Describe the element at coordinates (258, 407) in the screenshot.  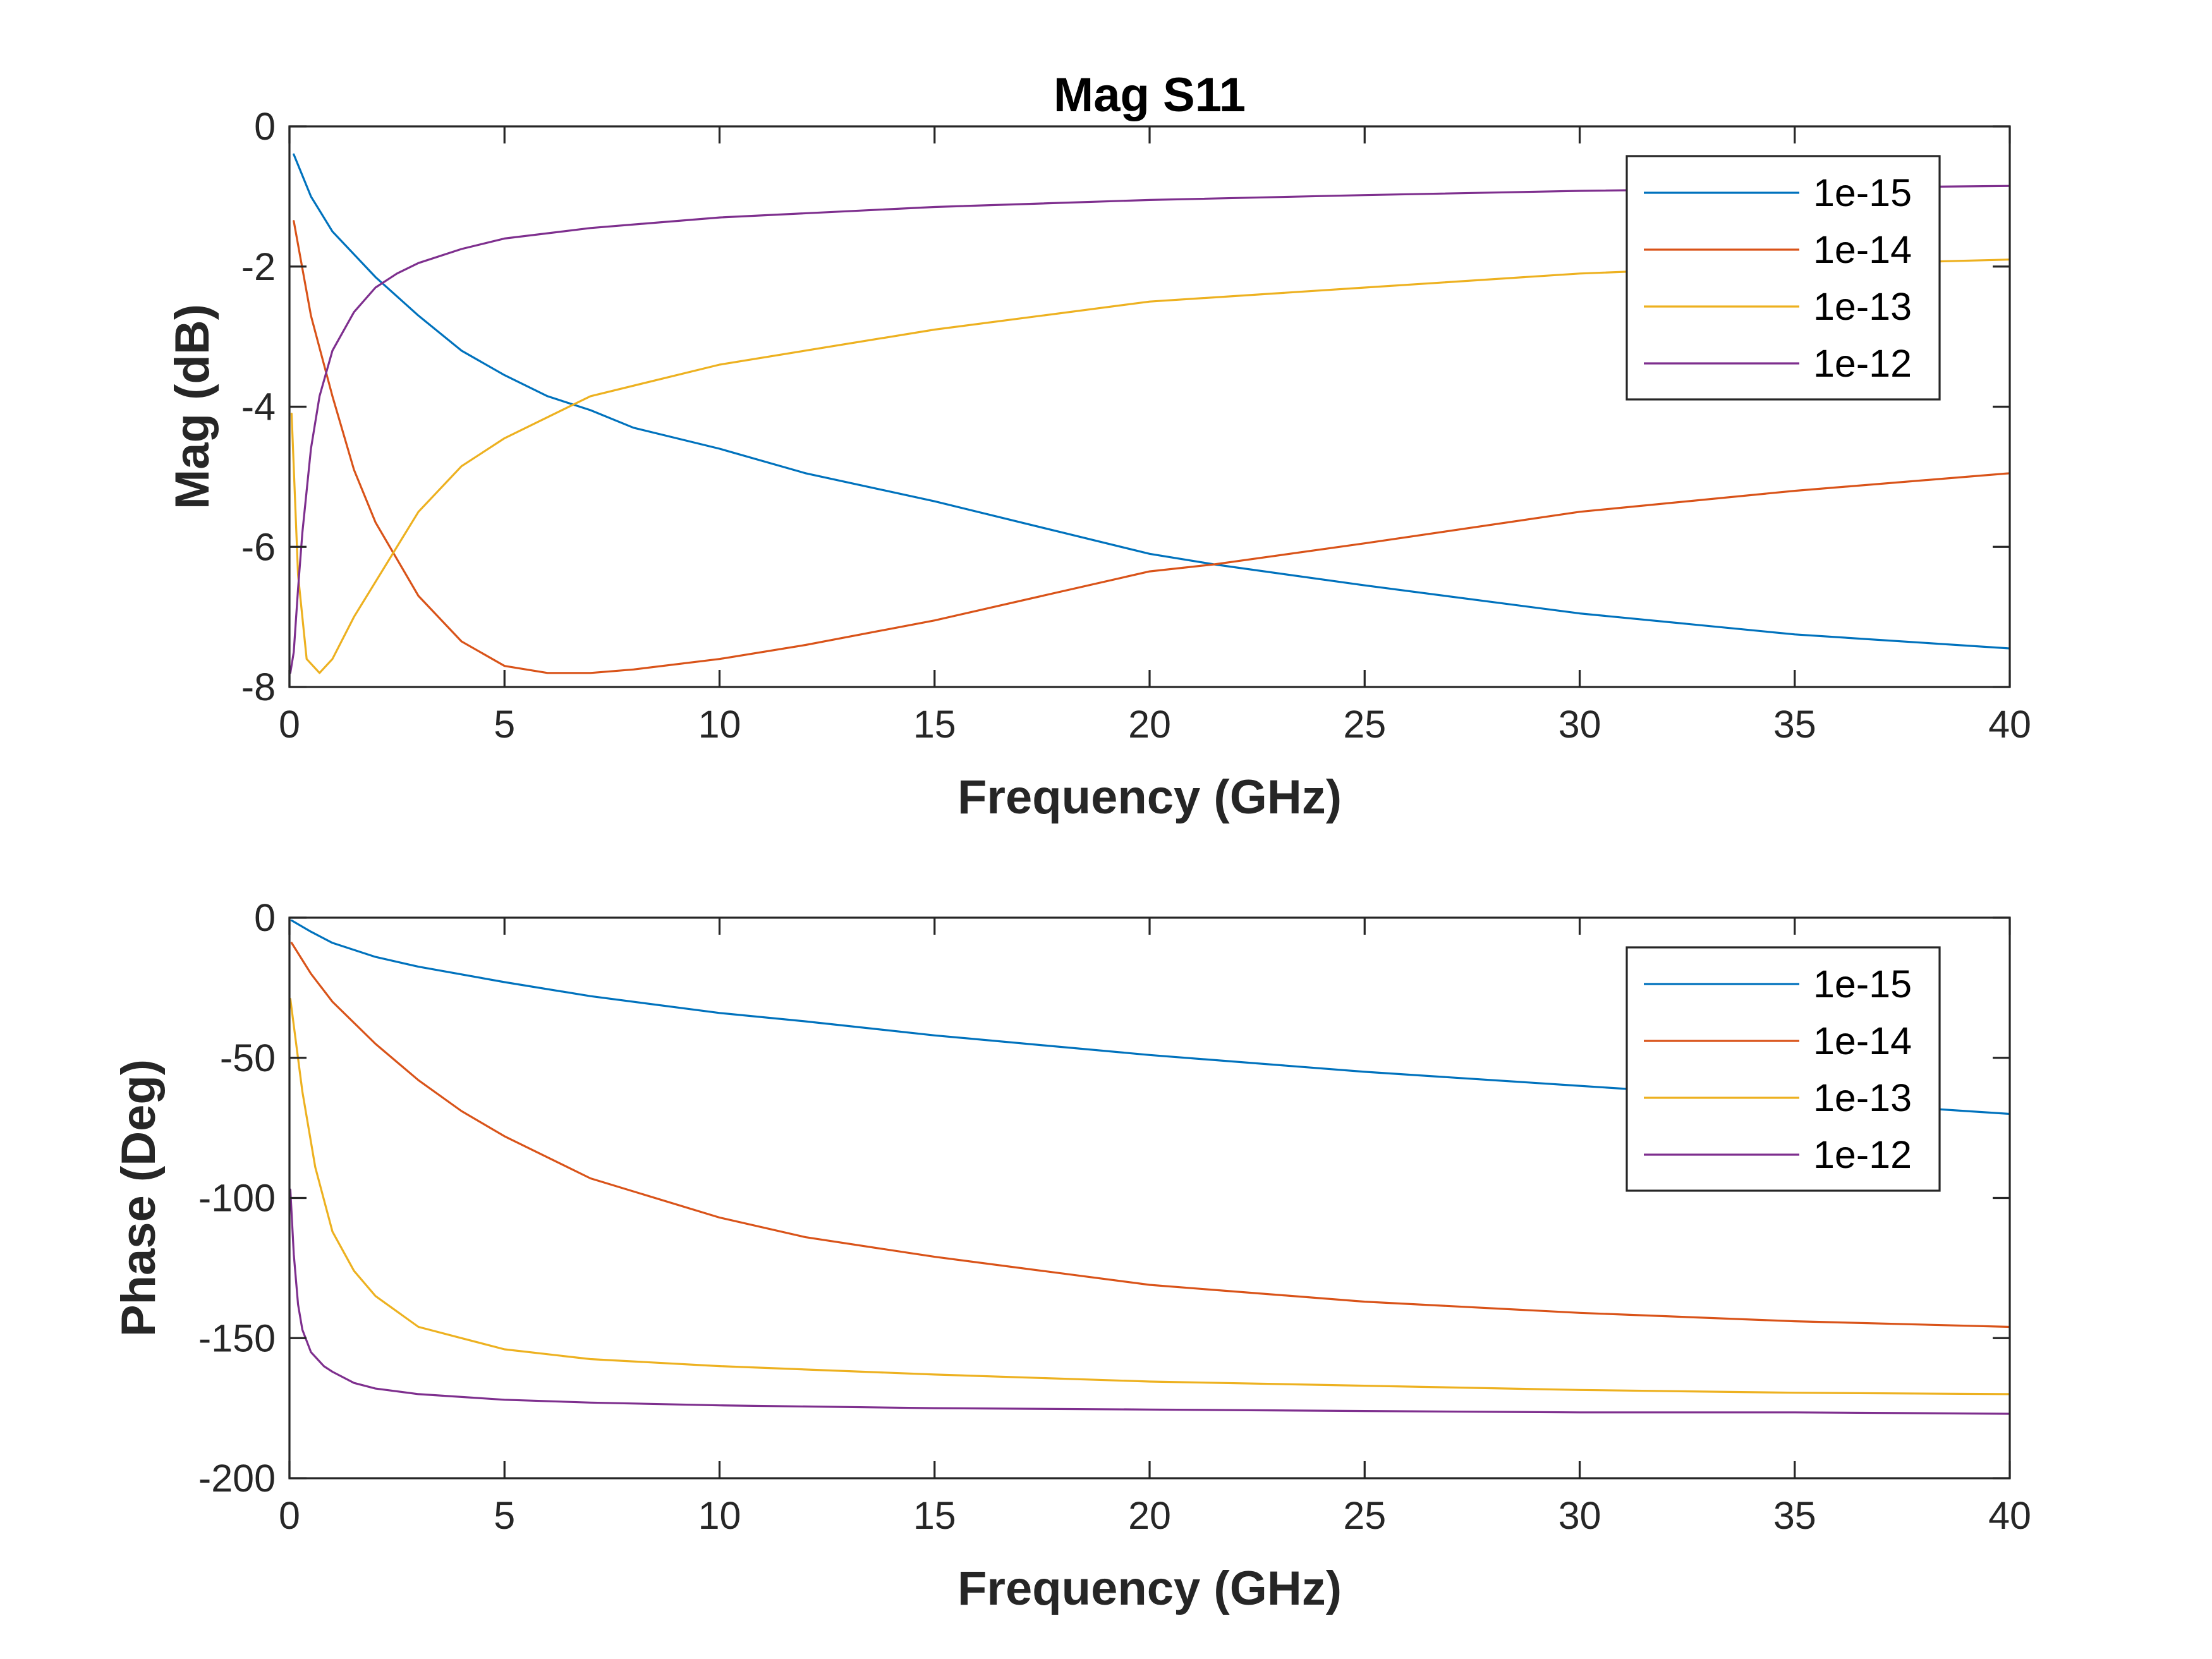
I see `y-tick-label: -4` at that location.